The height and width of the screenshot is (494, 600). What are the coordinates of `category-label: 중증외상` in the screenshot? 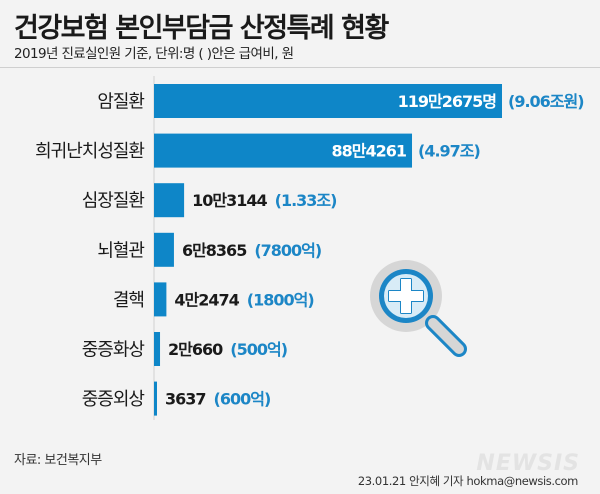 It's located at (113, 399).